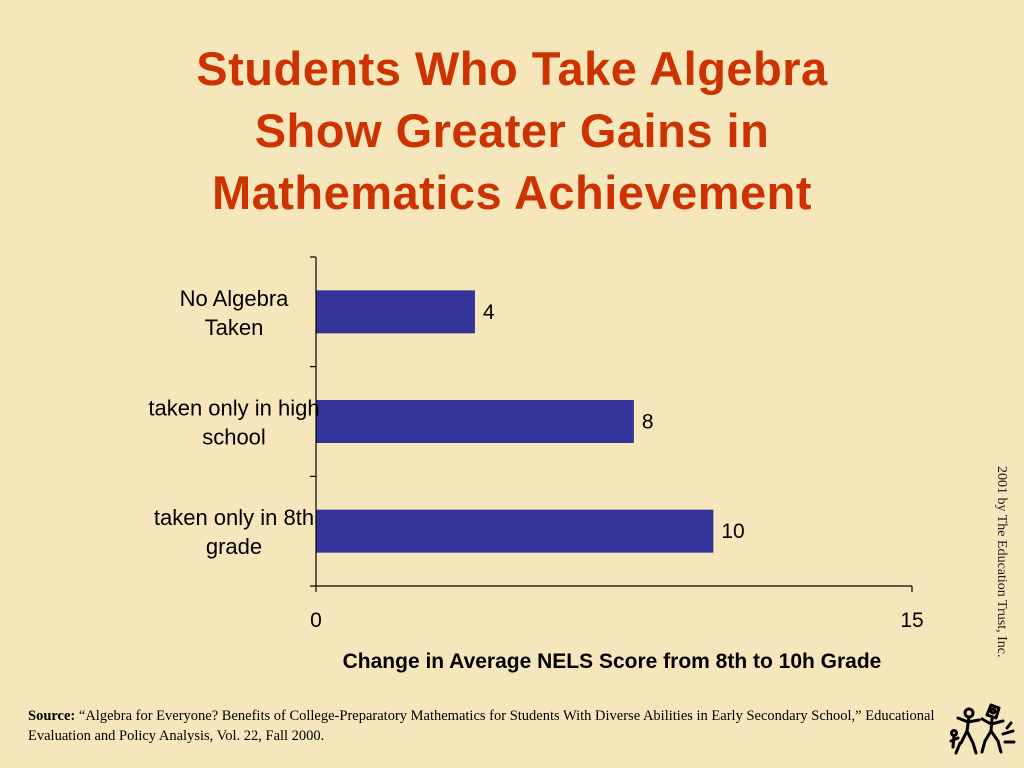  What do you see at coordinates (234, 532) in the screenshot?
I see `category-label-3: taken only in 8th grade` at bounding box center [234, 532].